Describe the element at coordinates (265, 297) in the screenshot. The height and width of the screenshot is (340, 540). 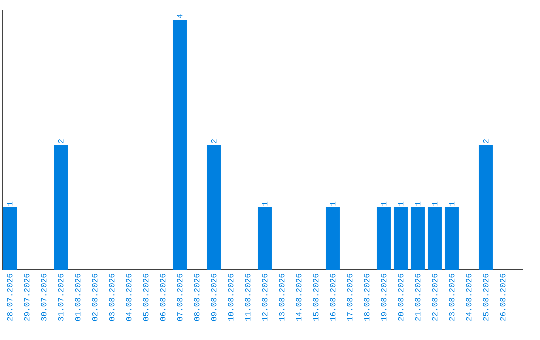
I see `x-tick-label: 12.08.2026` at that location.